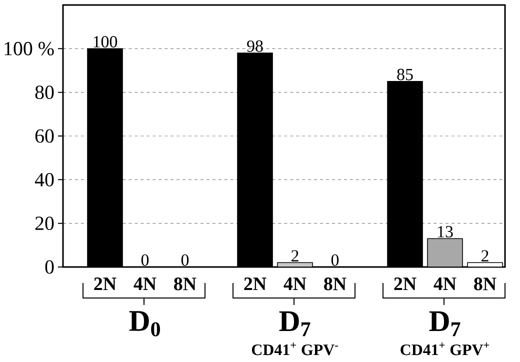  I want to click on data-label: 13, so click(445, 232).